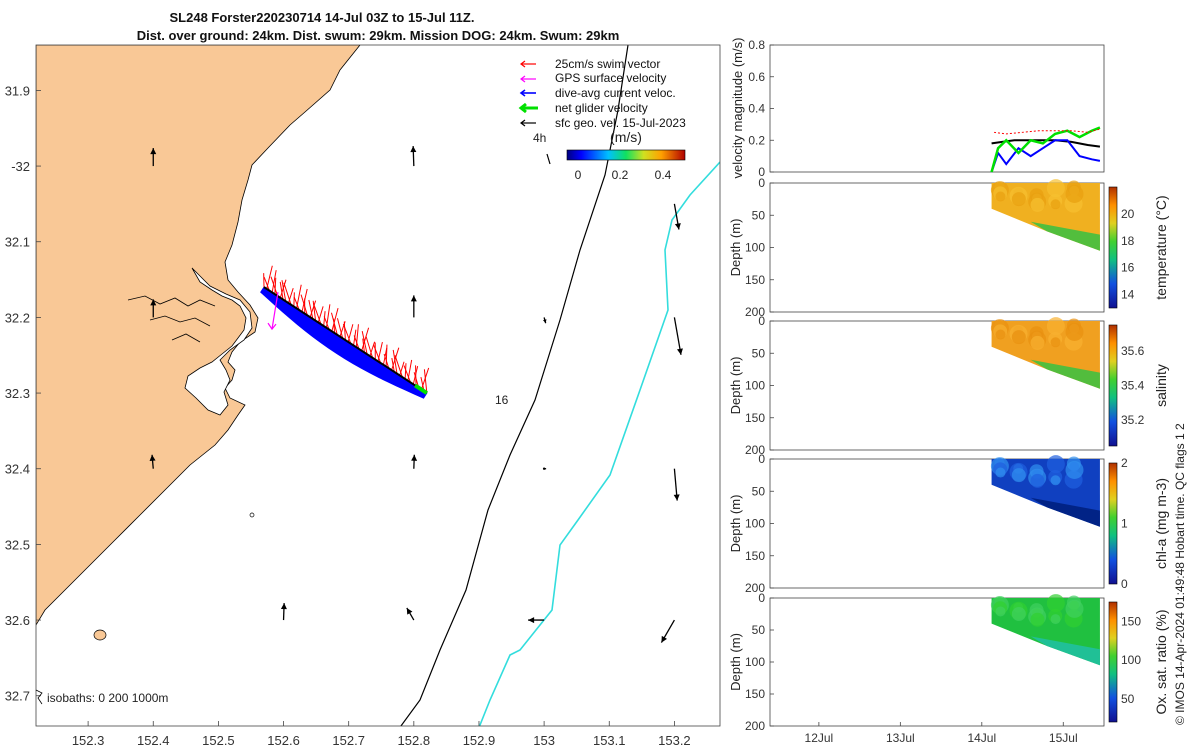  I want to click on temperature-cb-tick: 14, so click(1128, 295).